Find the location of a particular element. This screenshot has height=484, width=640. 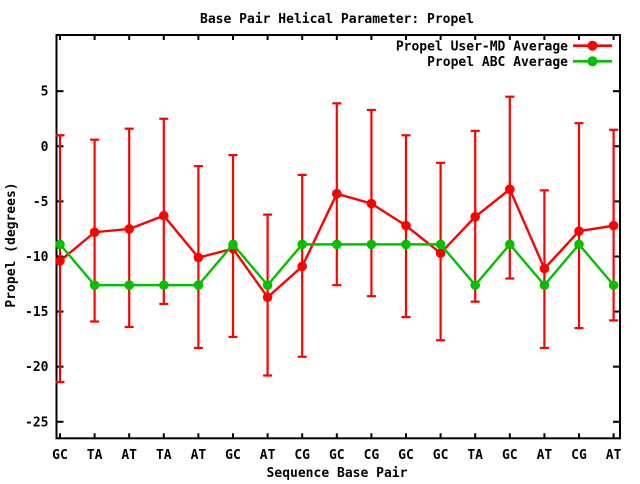

y-tick-label: 5 is located at coordinates (45, 92).